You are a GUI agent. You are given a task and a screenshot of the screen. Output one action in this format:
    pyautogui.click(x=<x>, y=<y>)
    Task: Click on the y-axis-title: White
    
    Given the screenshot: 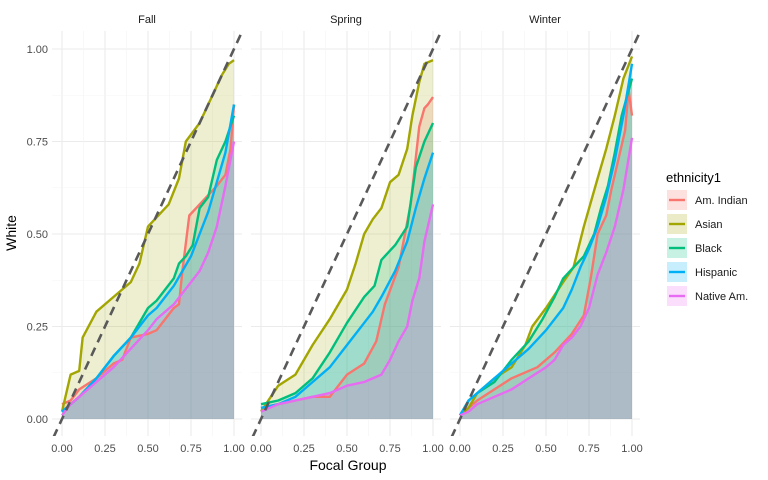 What is the action you would take?
    pyautogui.click(x=11, y=233)
    